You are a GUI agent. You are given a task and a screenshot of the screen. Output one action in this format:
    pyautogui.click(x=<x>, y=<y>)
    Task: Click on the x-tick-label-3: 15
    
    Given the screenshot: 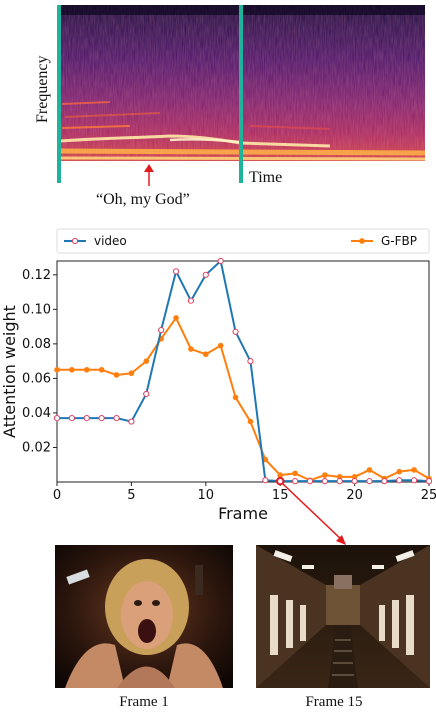 What is the action you would take?
    pyautogui.click(x=280, y=495)
    